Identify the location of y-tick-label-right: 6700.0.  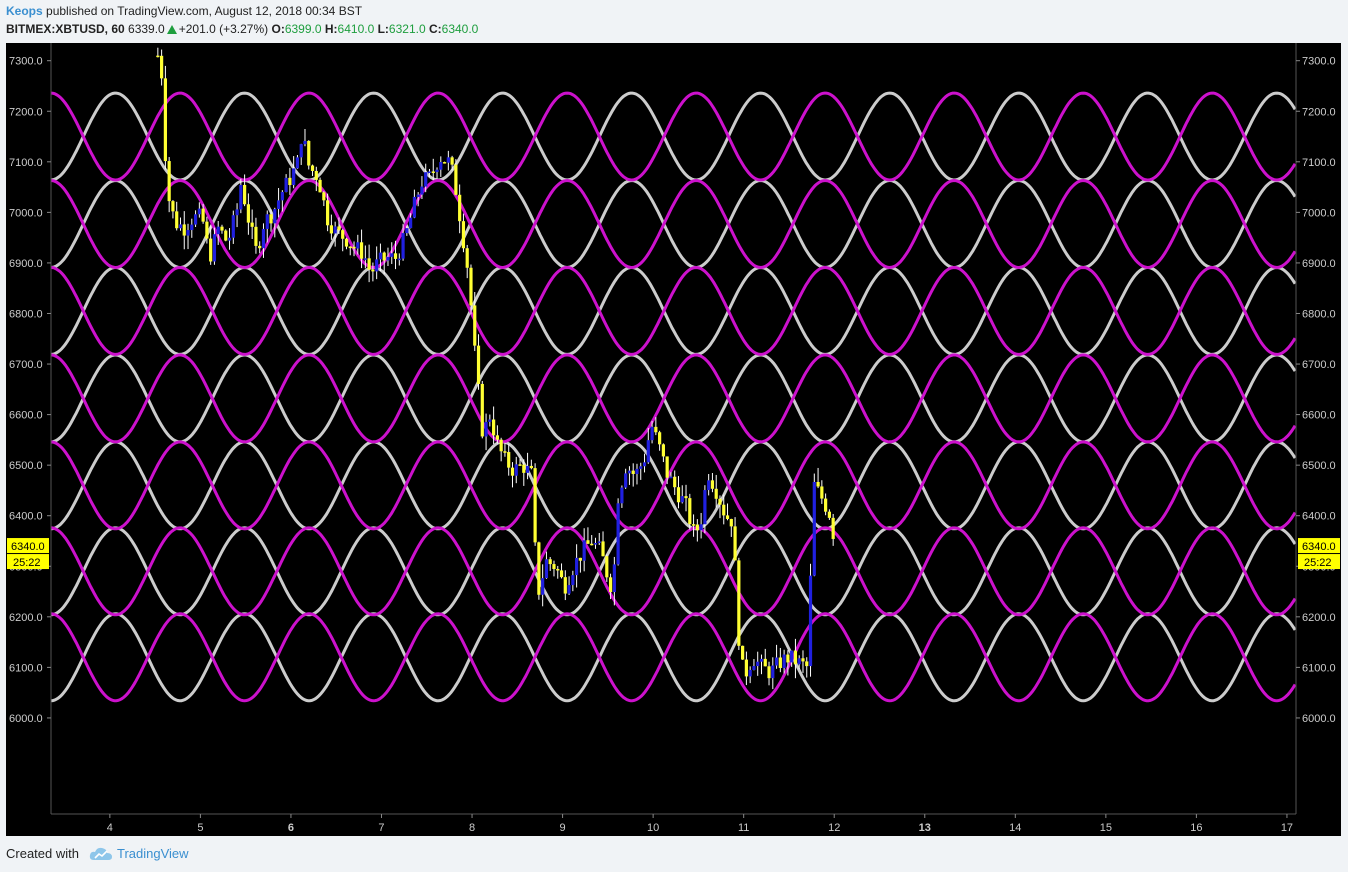
(1319, 365).